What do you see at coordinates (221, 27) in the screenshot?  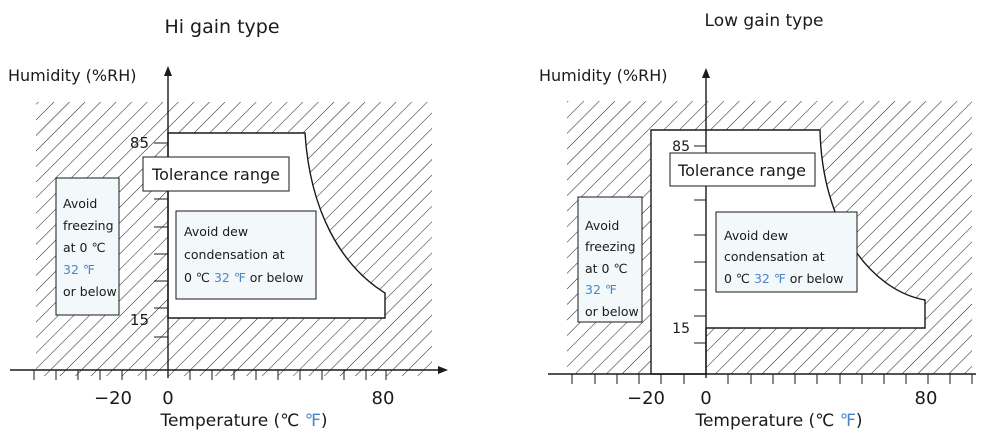 I see `hi-gain-title: Hi gain type` at bounding box center [221, 27].